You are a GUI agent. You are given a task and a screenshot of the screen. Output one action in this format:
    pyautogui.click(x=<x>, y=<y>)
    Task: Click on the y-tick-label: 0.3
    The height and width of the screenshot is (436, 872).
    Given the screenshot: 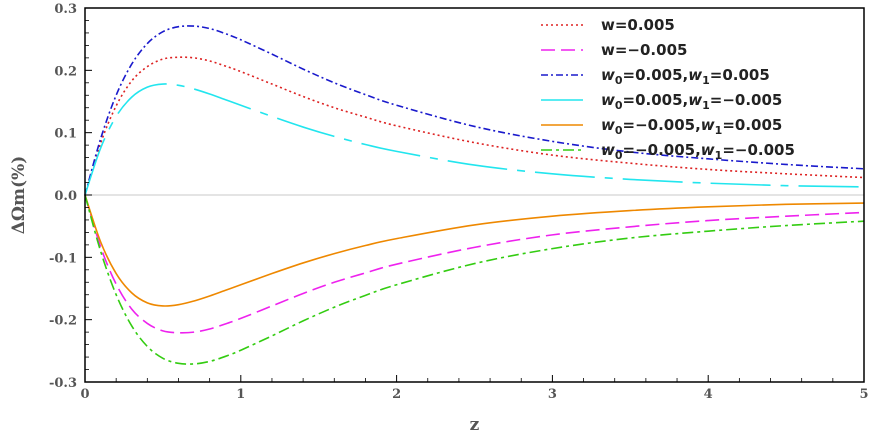 What is the action you would take?
    pyautogui.click(x=65, y=9)
    